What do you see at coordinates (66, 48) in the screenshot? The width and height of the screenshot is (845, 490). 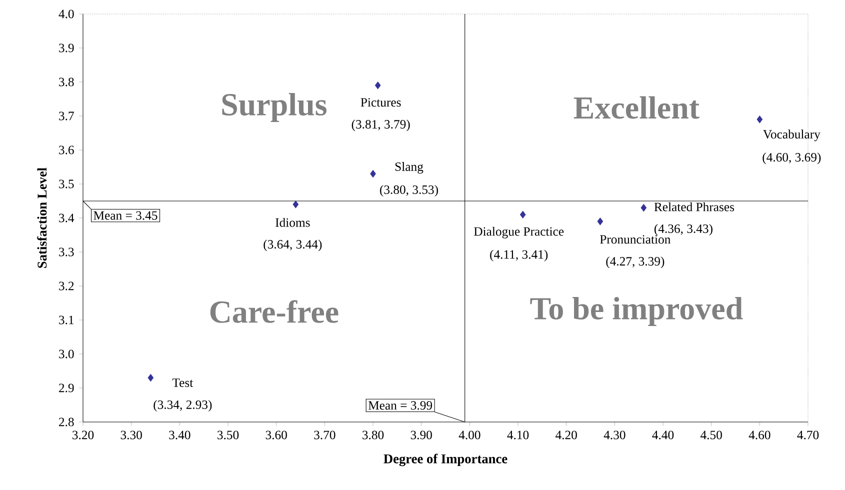 I see `y-tick-label: 3.9` at bounding box center [66, 48].